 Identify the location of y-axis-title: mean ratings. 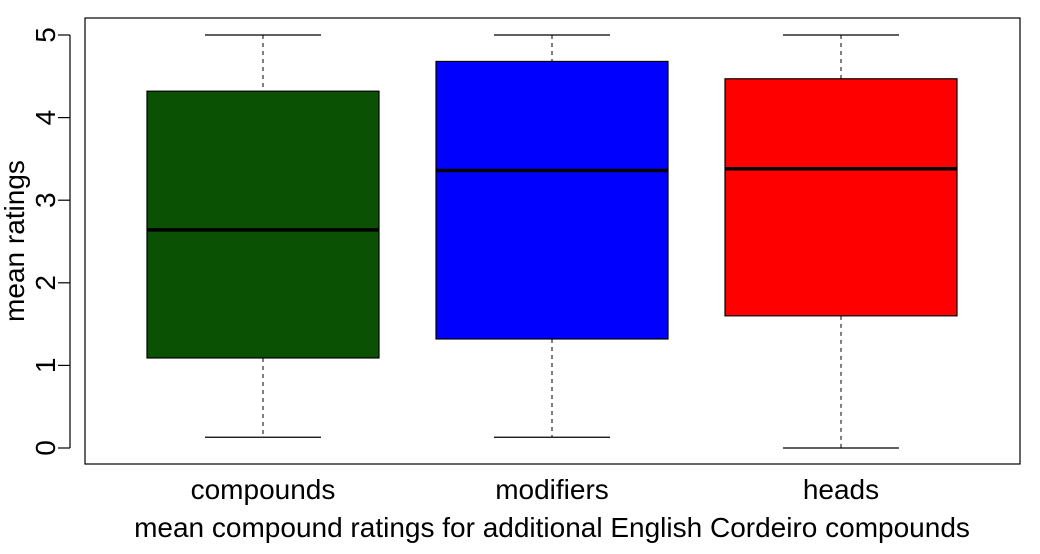
(15, 241).